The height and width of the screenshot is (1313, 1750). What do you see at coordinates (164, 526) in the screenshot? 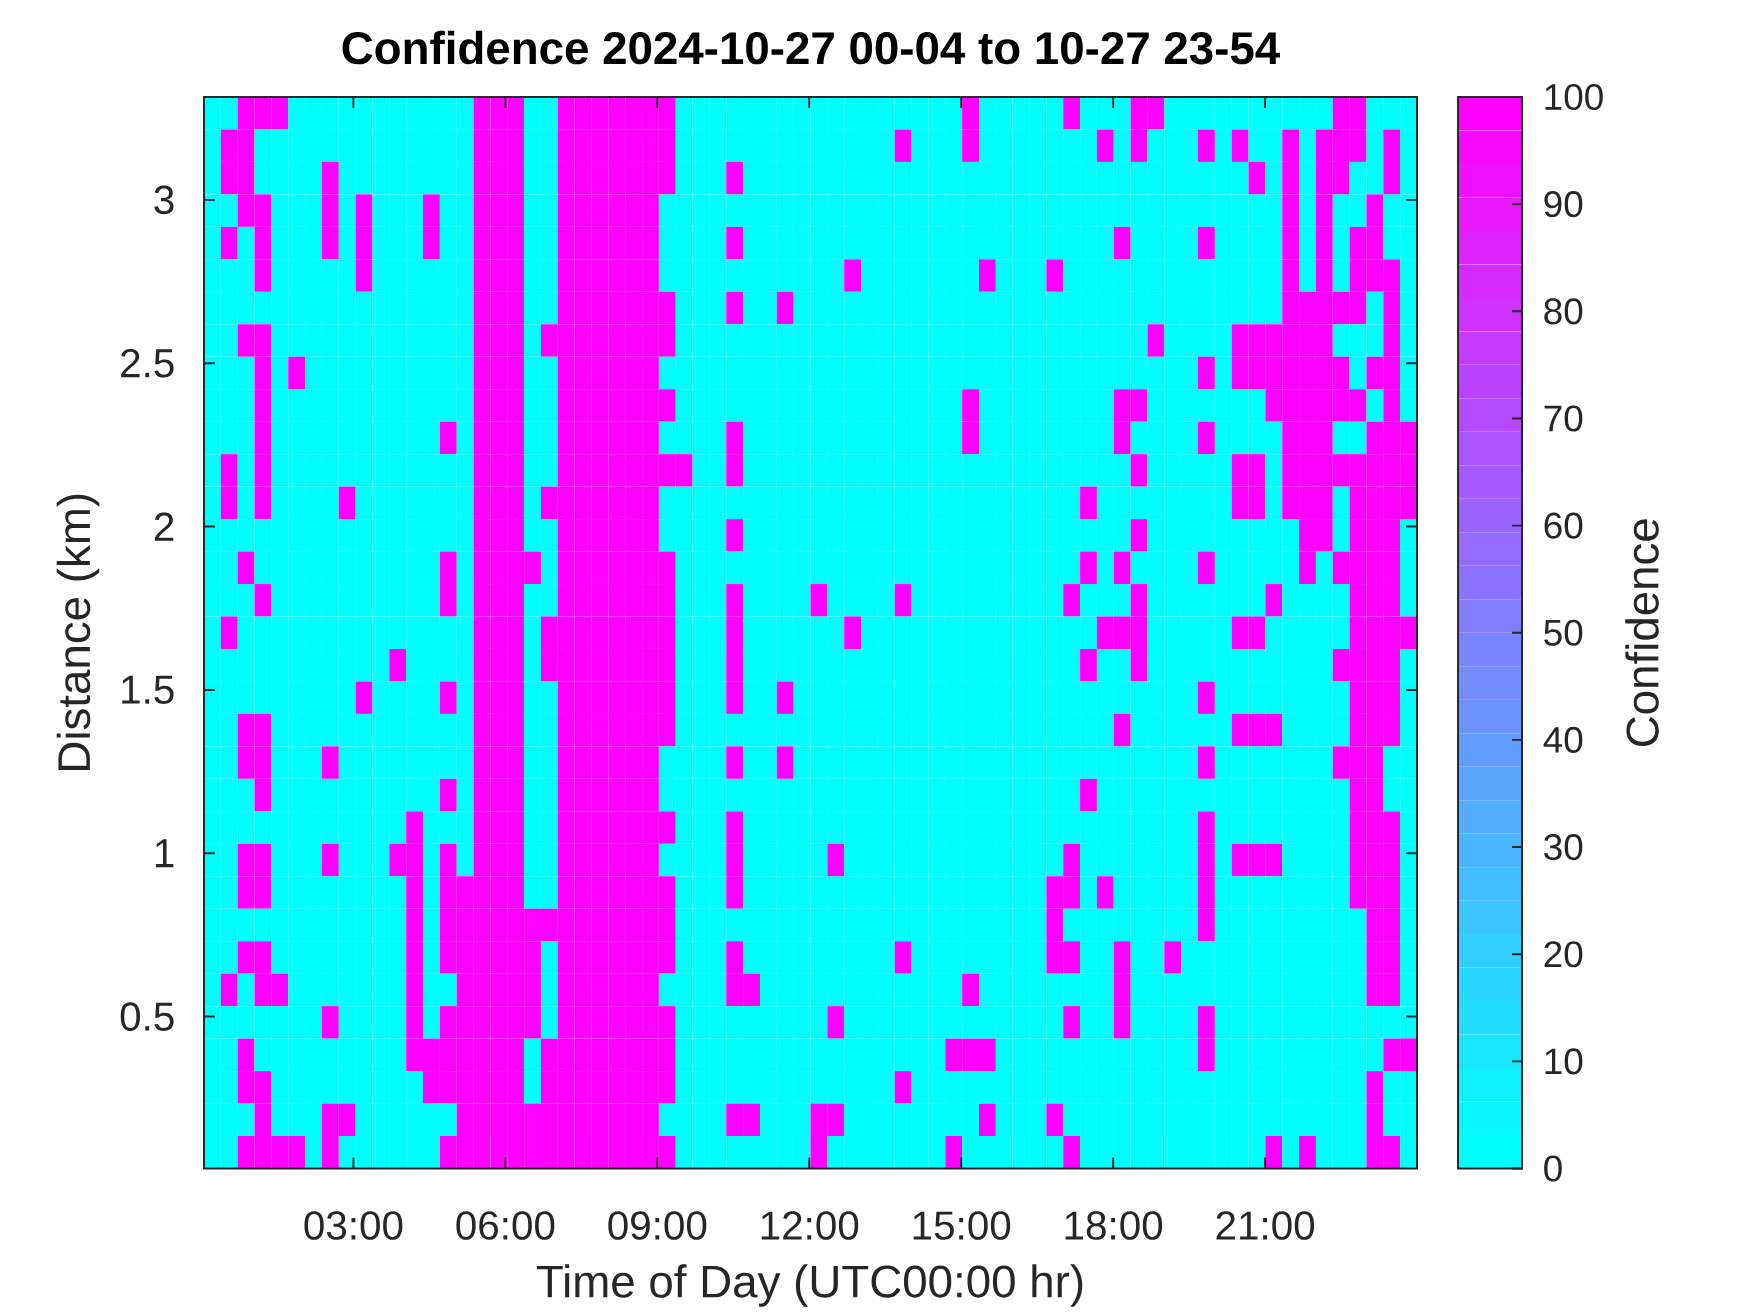
I see `y-tick-label: 2` at bounding box center [164, 526].